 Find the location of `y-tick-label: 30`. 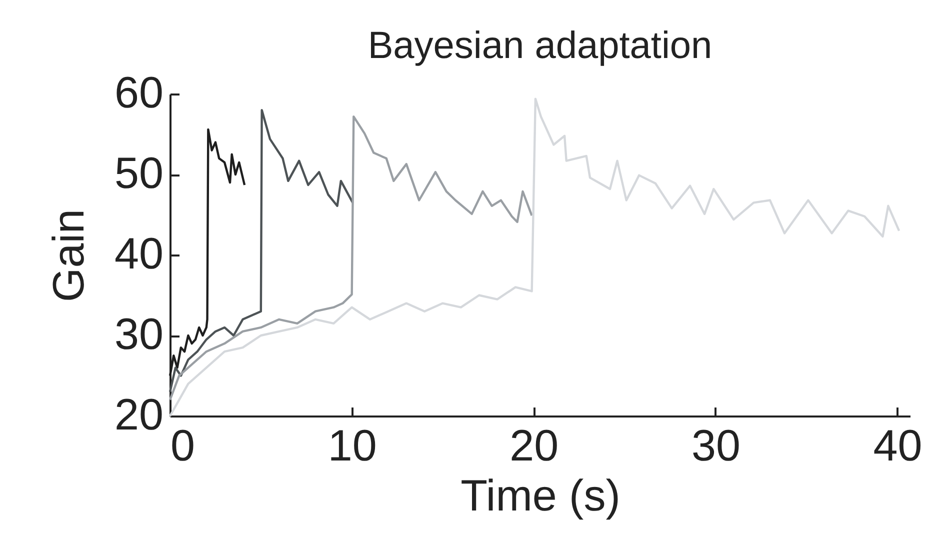

y-tick-label: 30 is located at coordinates (139, 334).